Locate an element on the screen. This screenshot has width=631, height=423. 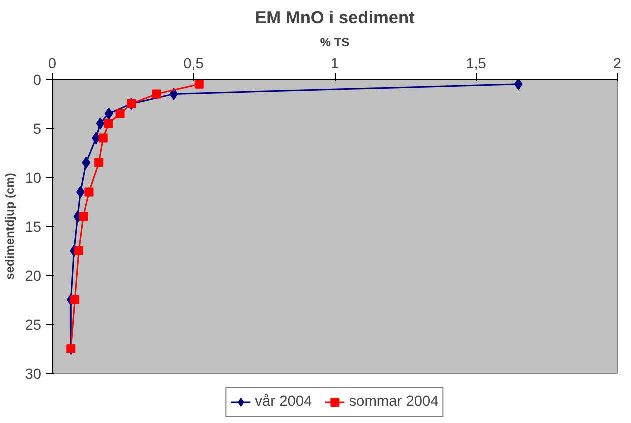
y-tick-label: 20 is located at coordinates (33, 277).